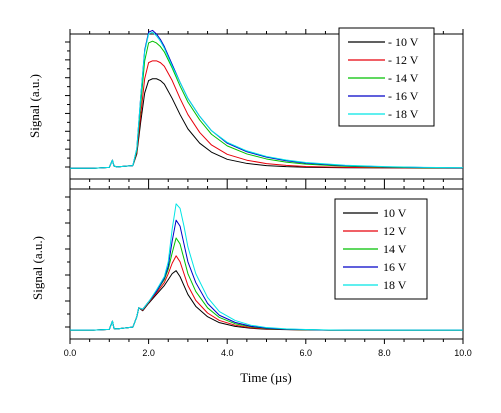 This screenshot has height=413, width=501. What do you see at coordinates (403, 114) in the screenshot?
I see `top-legend-label: - 18 V` at bounding box center [403, 114].